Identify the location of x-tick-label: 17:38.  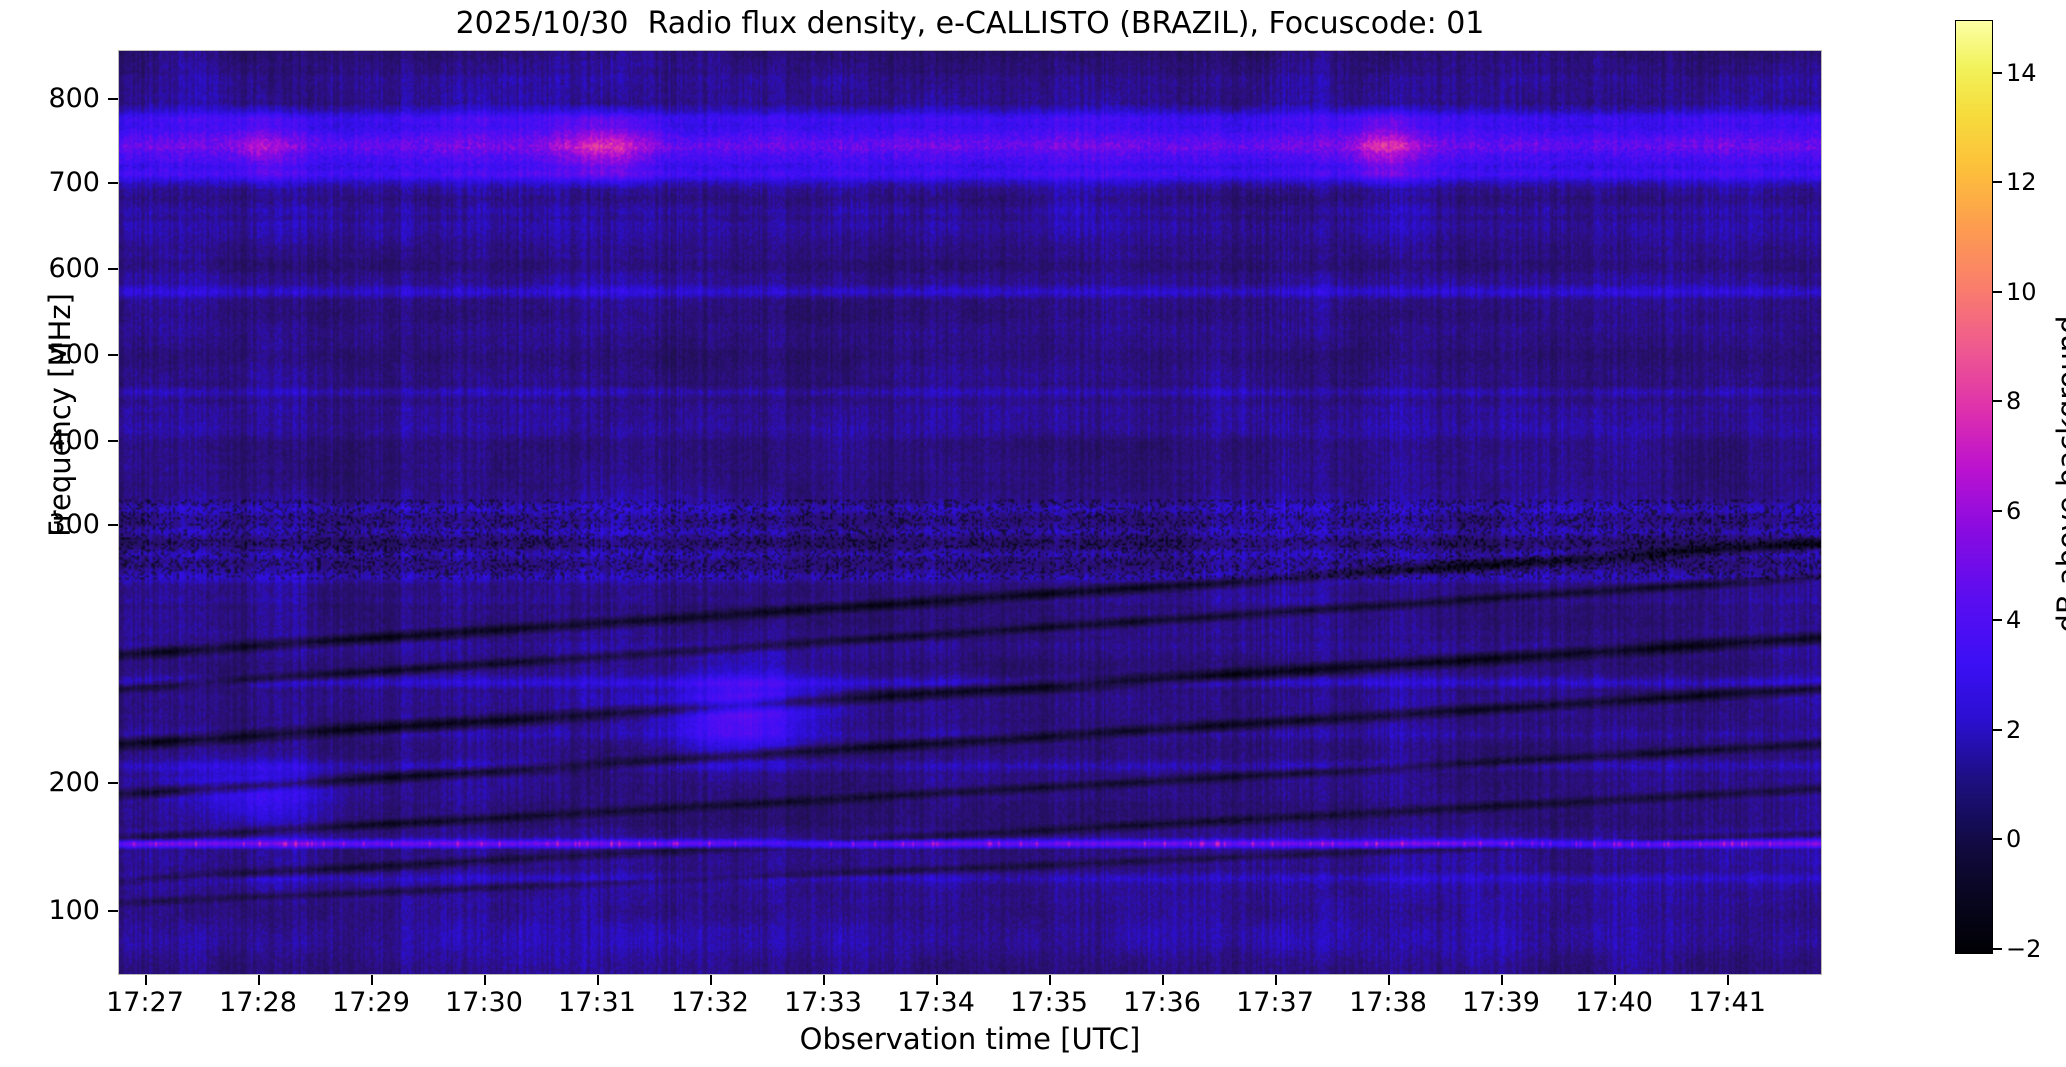
(1388, 1002).